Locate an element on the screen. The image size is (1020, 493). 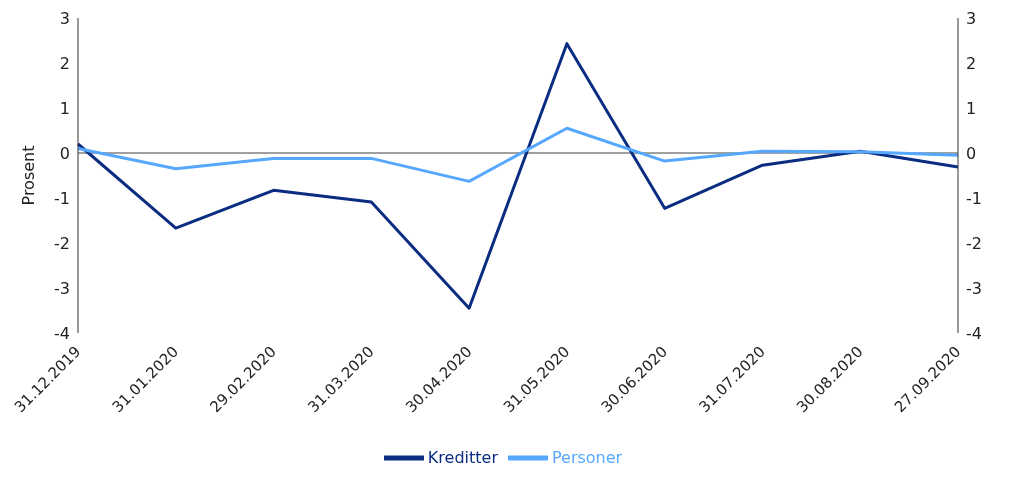
line-series is located at coordinates (518, 154).